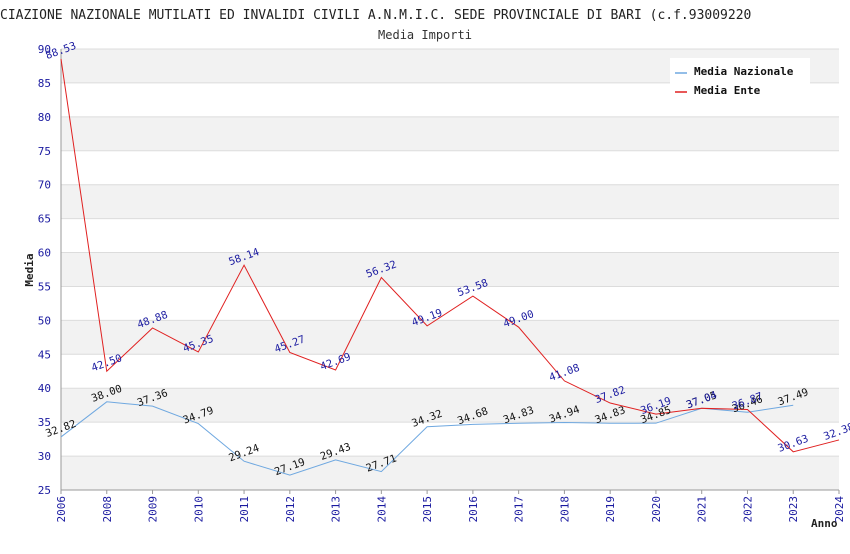 The height and width of the screenshot is (554, 850). I want to click on x-tick-label: 2010, so click(198, 509).